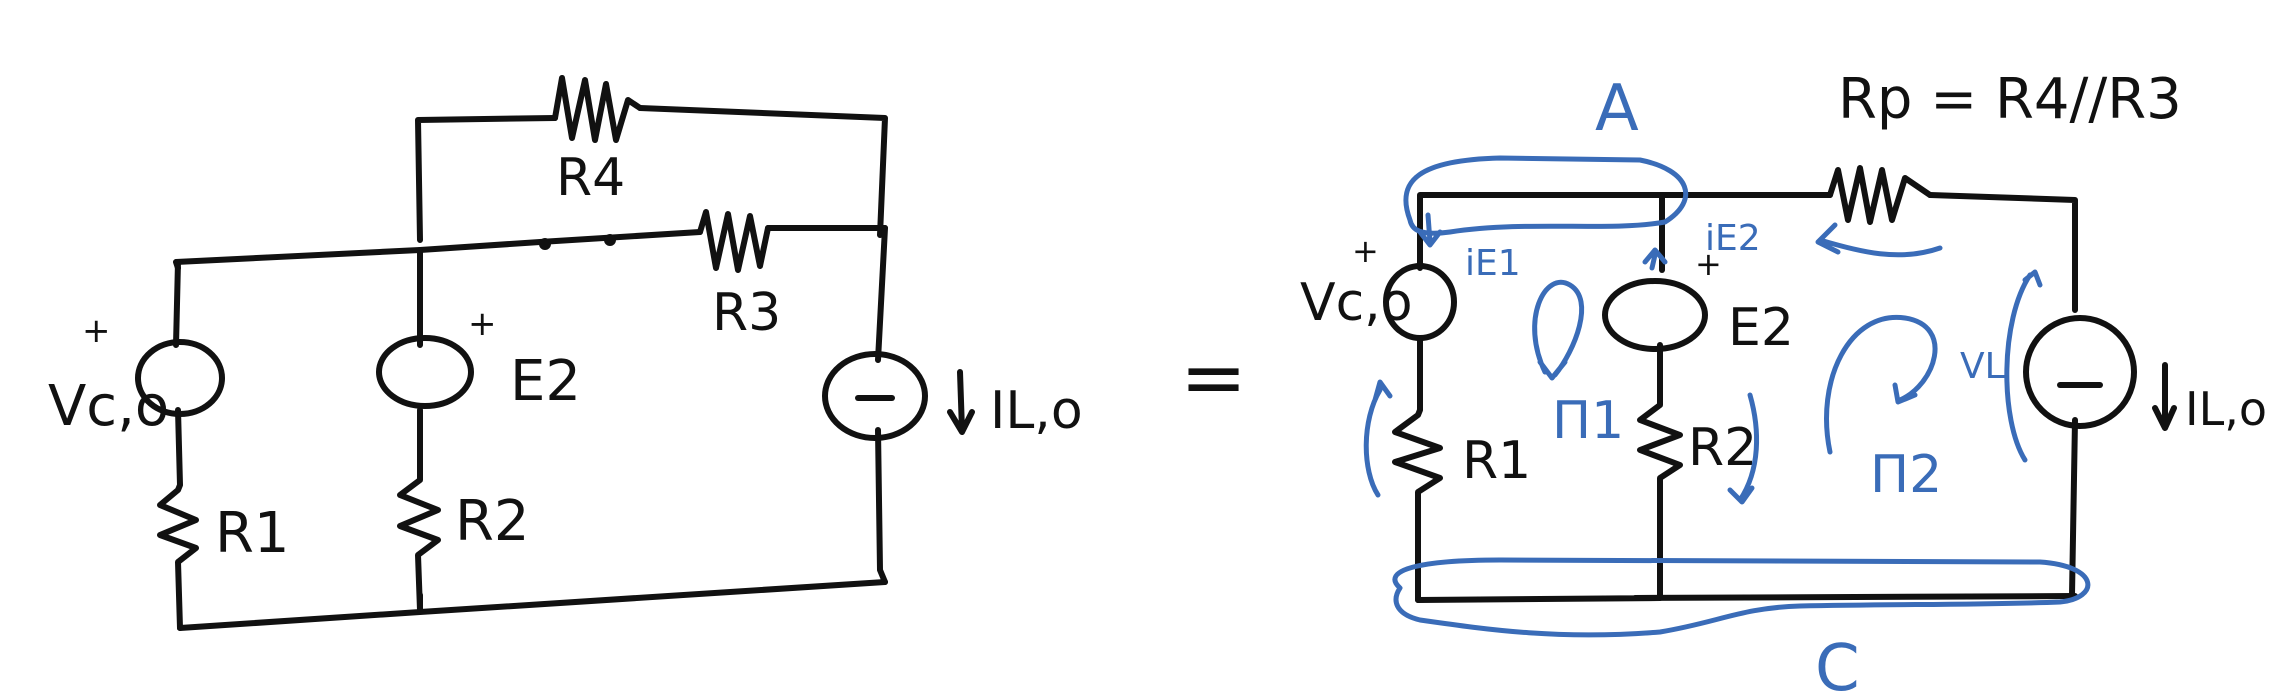 This screenshot has height=696, width=2282. What do you see at coordinates (1708, 264) in the screenshot?
I see `right-e2-plus-sign: +` at bounding box center [1708, 264].